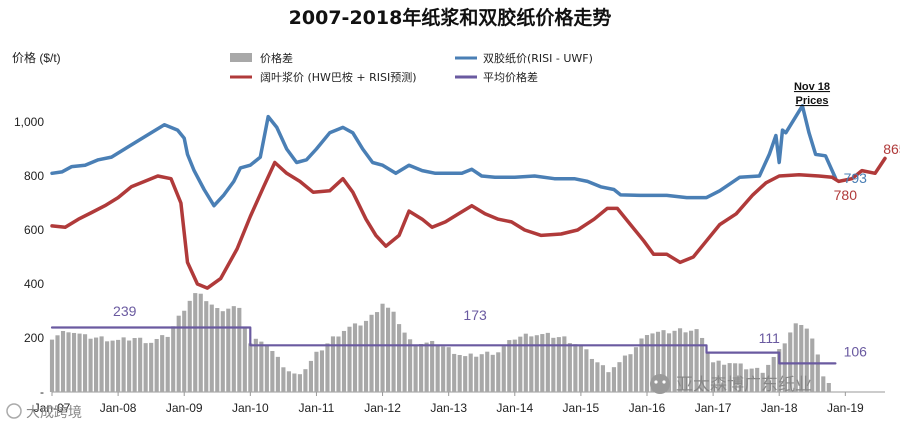 The image size is (900, 428). Describe the element at coordinates (475, 315) in the screenshot. I see `data-label: 173` at that location.